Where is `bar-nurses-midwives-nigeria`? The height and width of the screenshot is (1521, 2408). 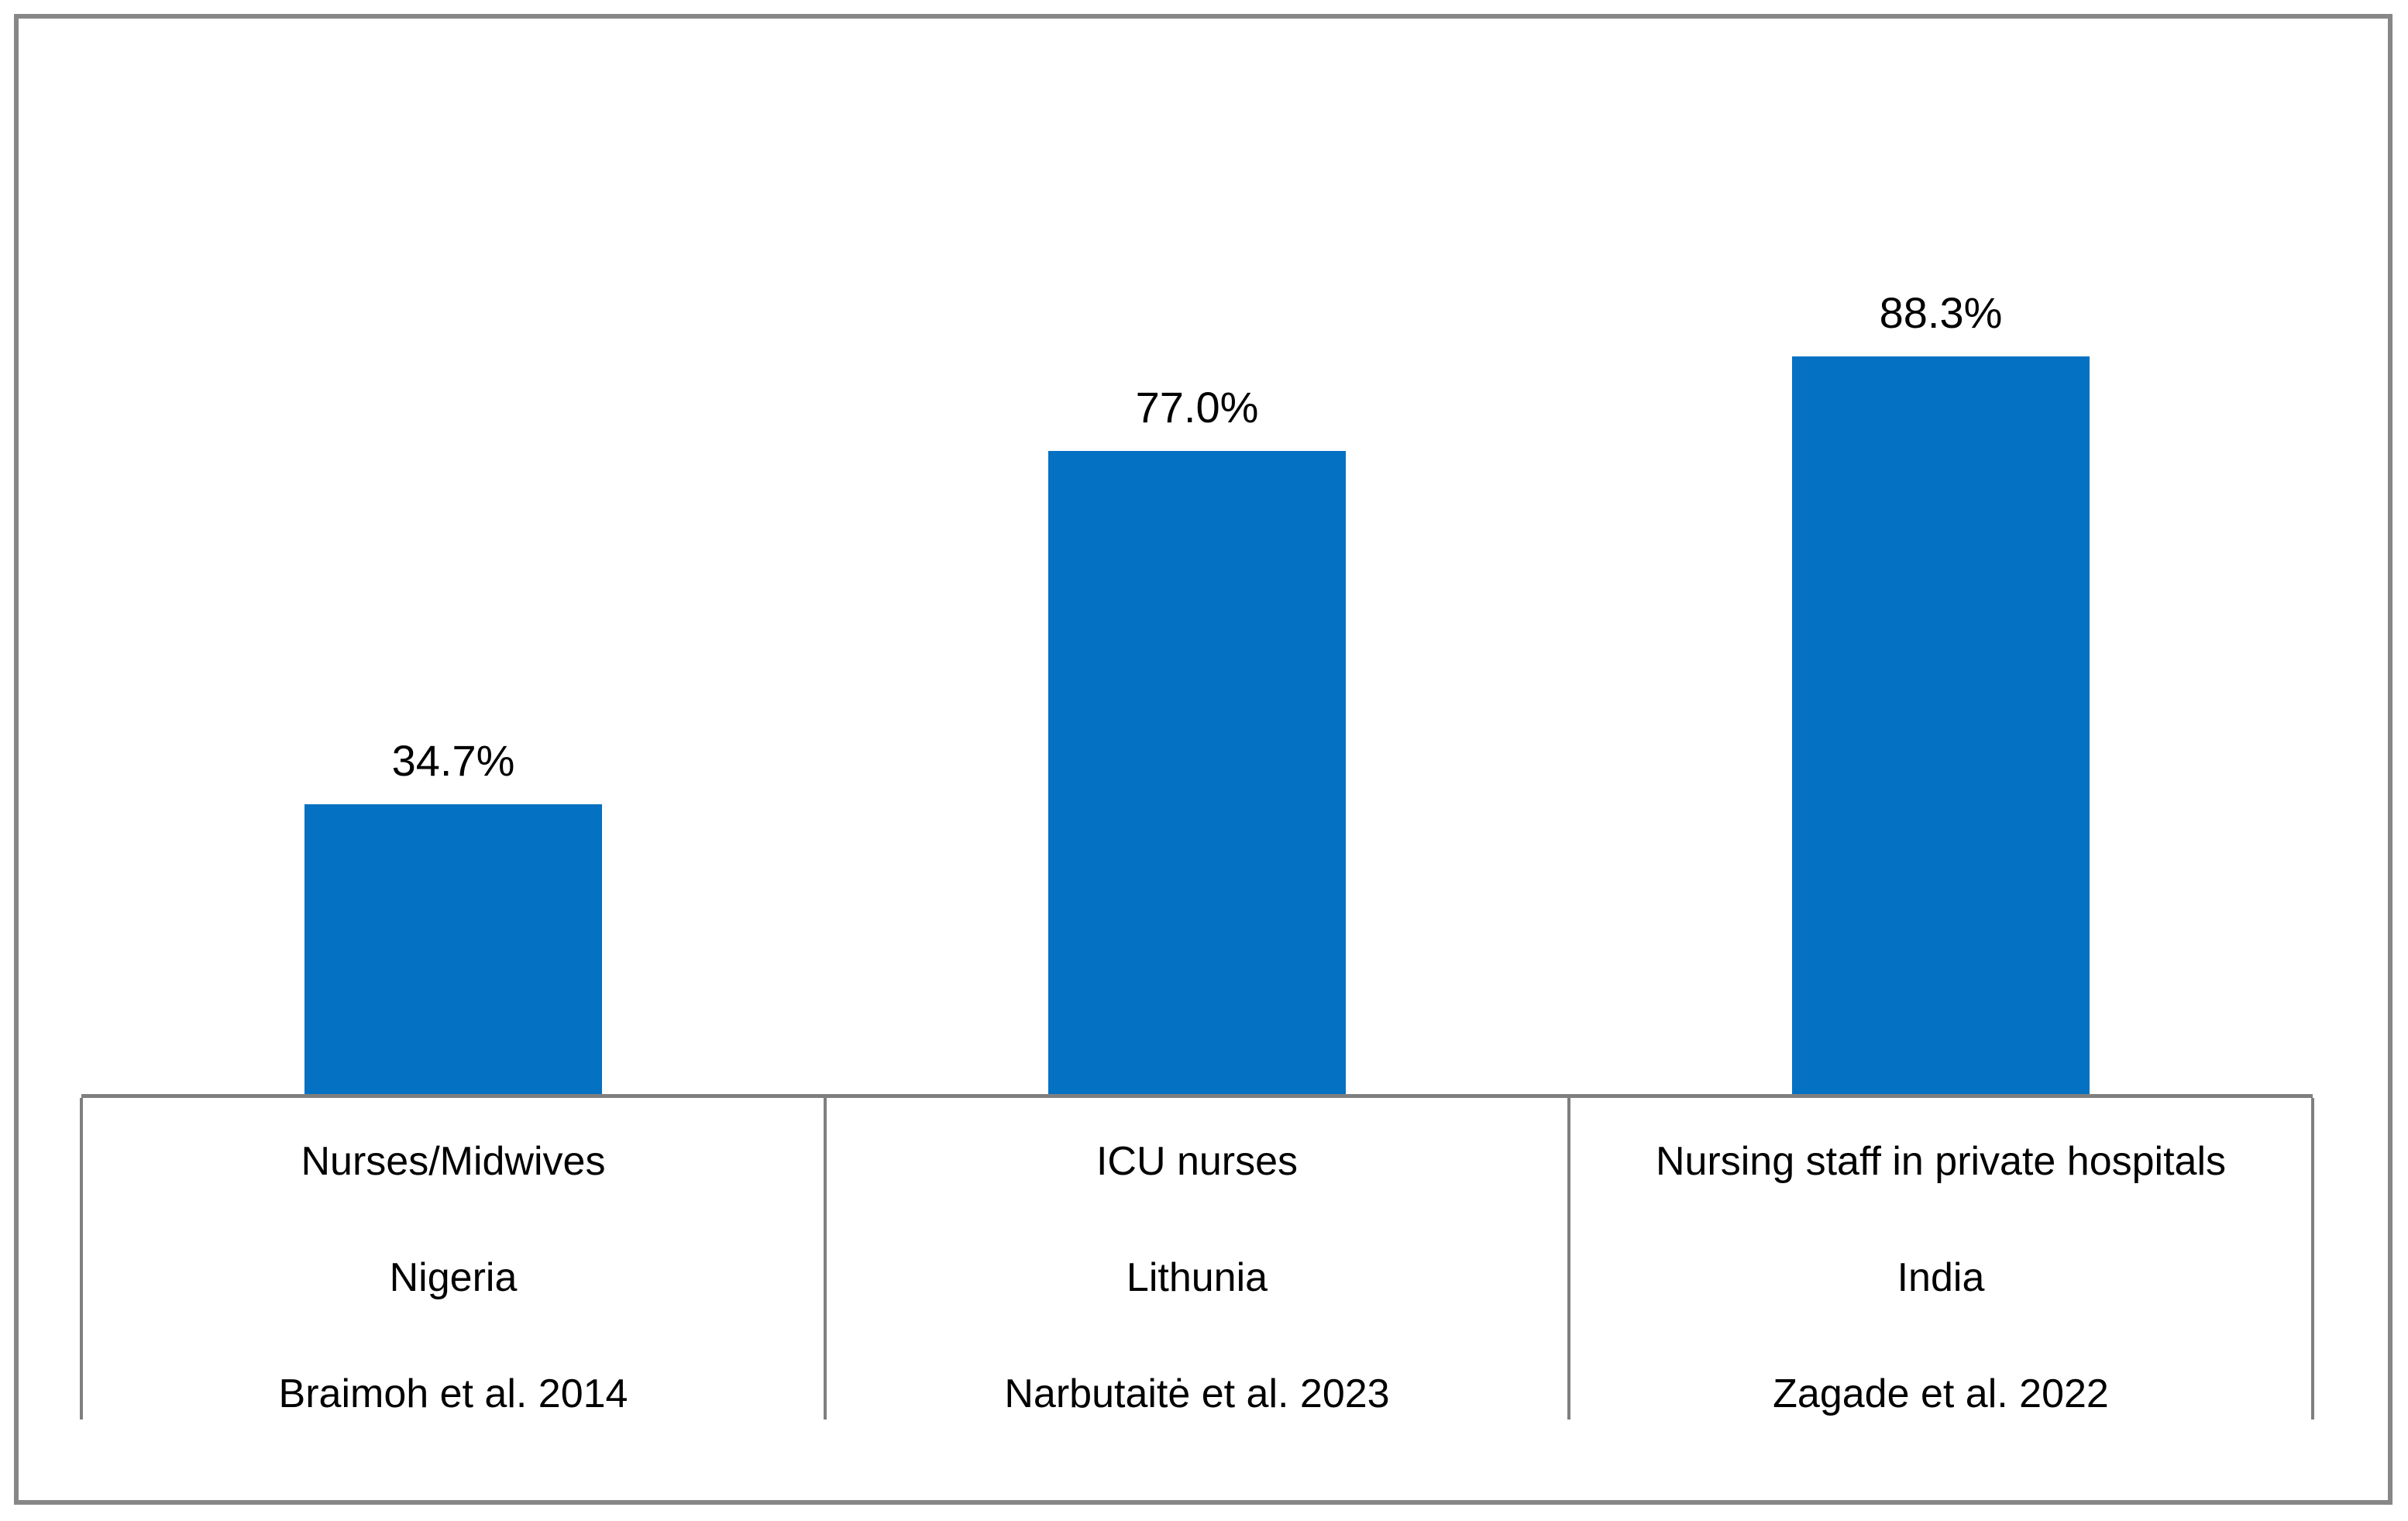
bar-nurses-midwives-nigeria is located at coordinates (453, 949).